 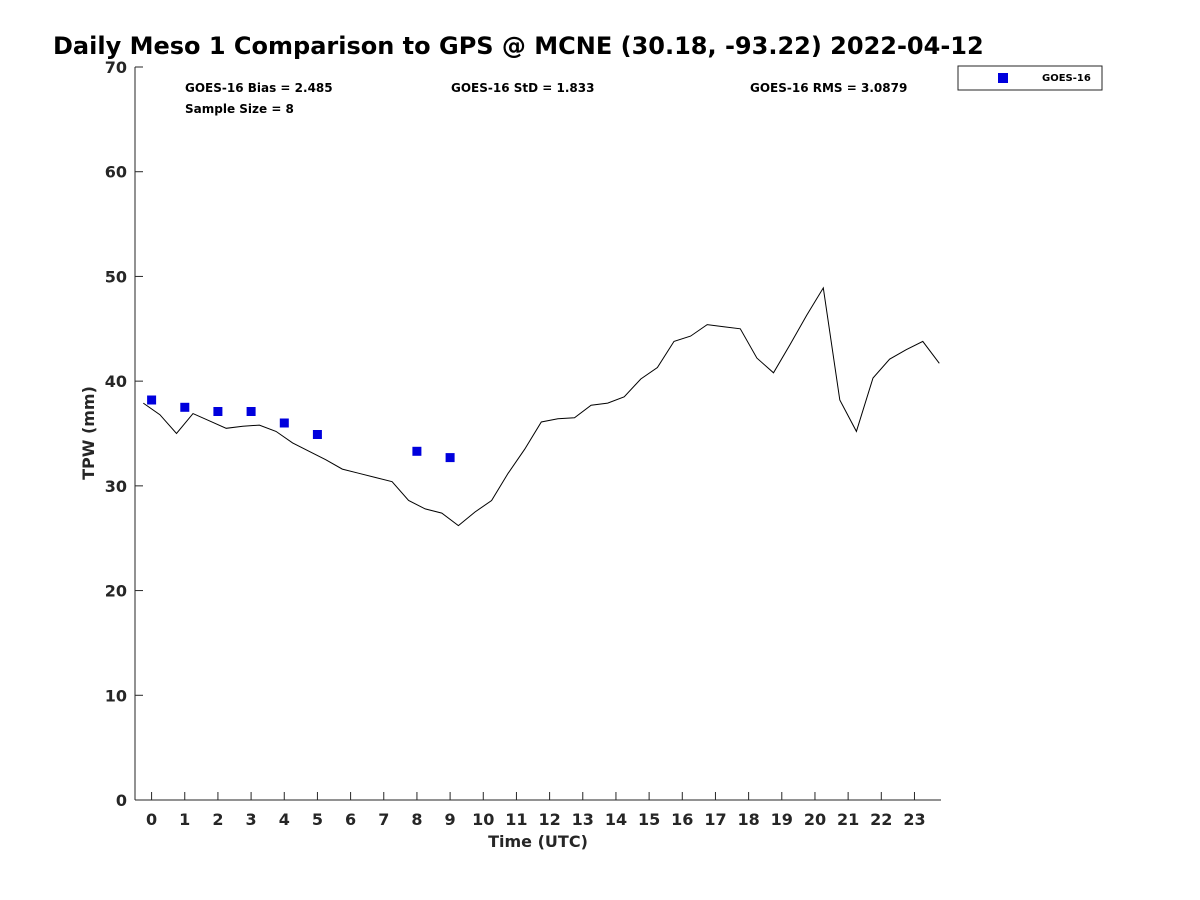 What do you see at coordinates (151, 819) in the screenshot?
I see `x-tick-label: 0` at bounding box center [151, 819].